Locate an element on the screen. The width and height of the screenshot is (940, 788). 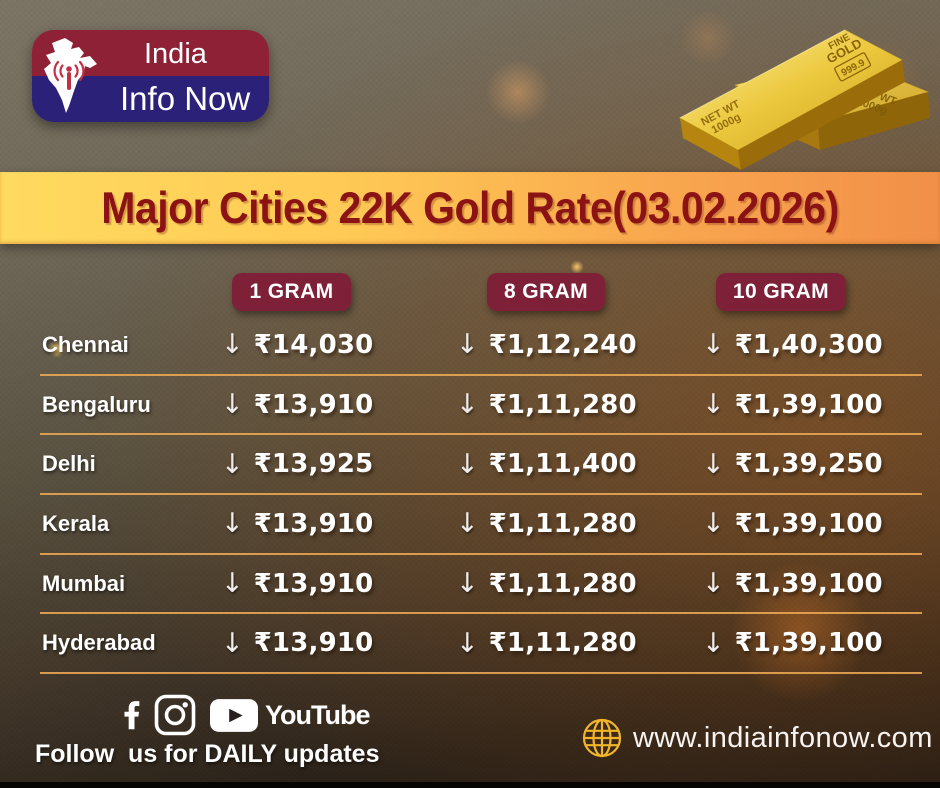
city-label: Kerala is located at coordinates (76, 523).